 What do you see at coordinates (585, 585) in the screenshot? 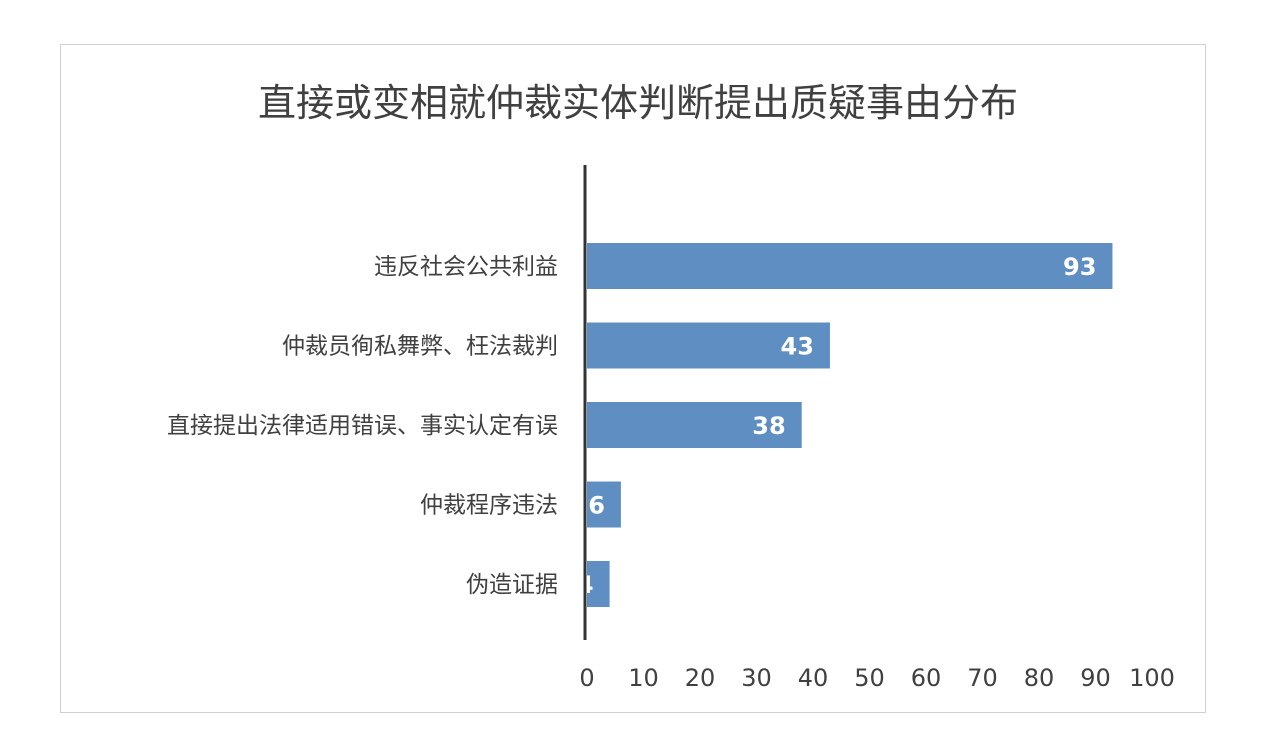
I see `data-label: 4` at bounding box center [585, 585].